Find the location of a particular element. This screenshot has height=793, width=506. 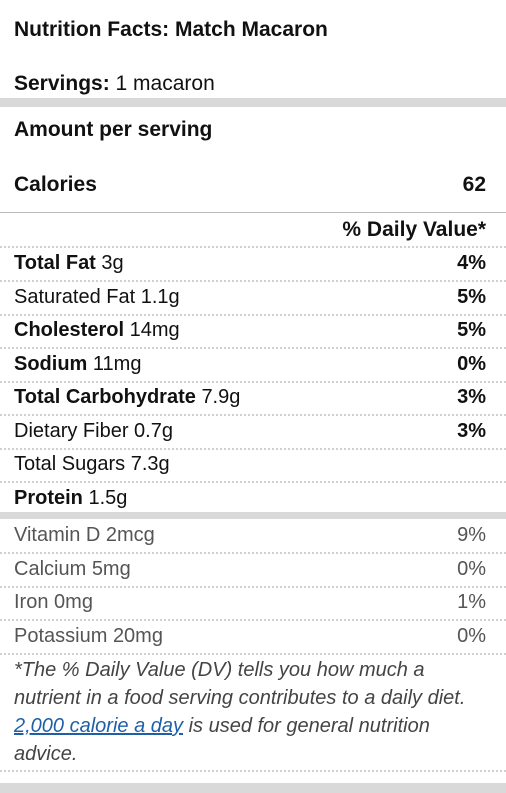

nutrient-name: Saturated Fat 1.1g is located at coordinates (97, 297).